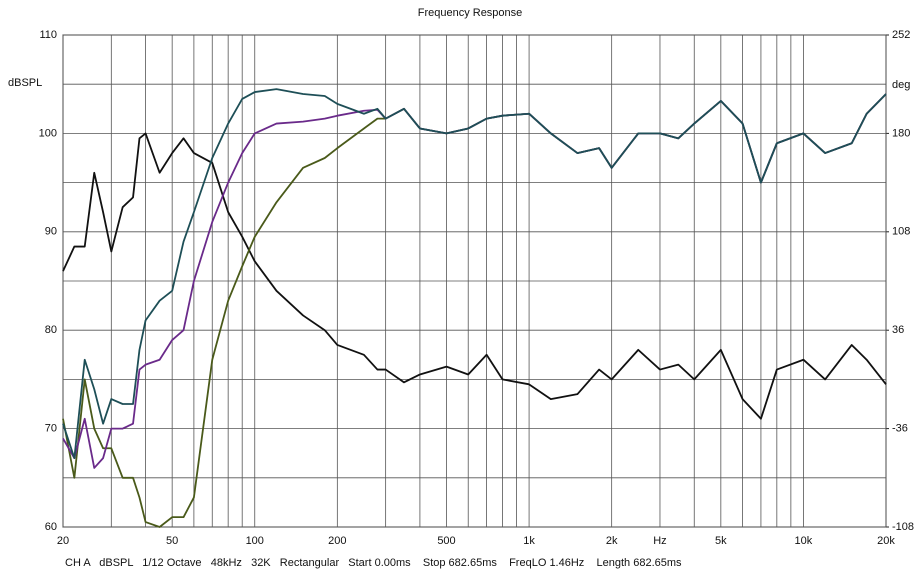 This screenshot has width=921, height=575. Describe the element at coordinates (901, 232) in the screenshot. I see `y2-tick-label: 108` at that location.